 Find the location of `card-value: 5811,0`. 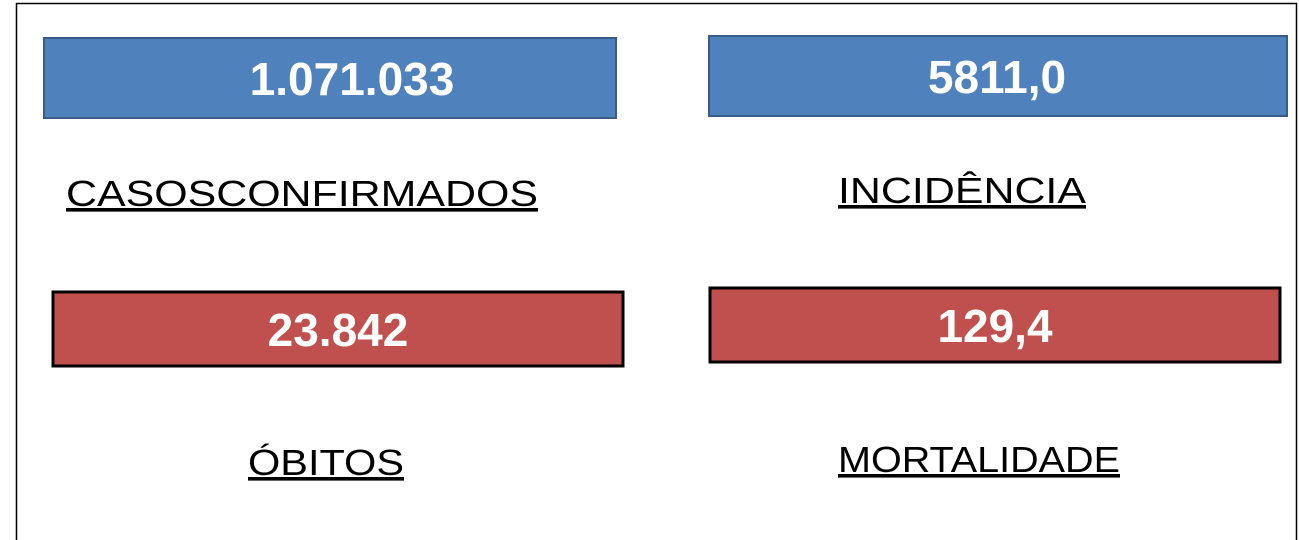

card-value: 5811,0 is located at coordinates (997, 77).